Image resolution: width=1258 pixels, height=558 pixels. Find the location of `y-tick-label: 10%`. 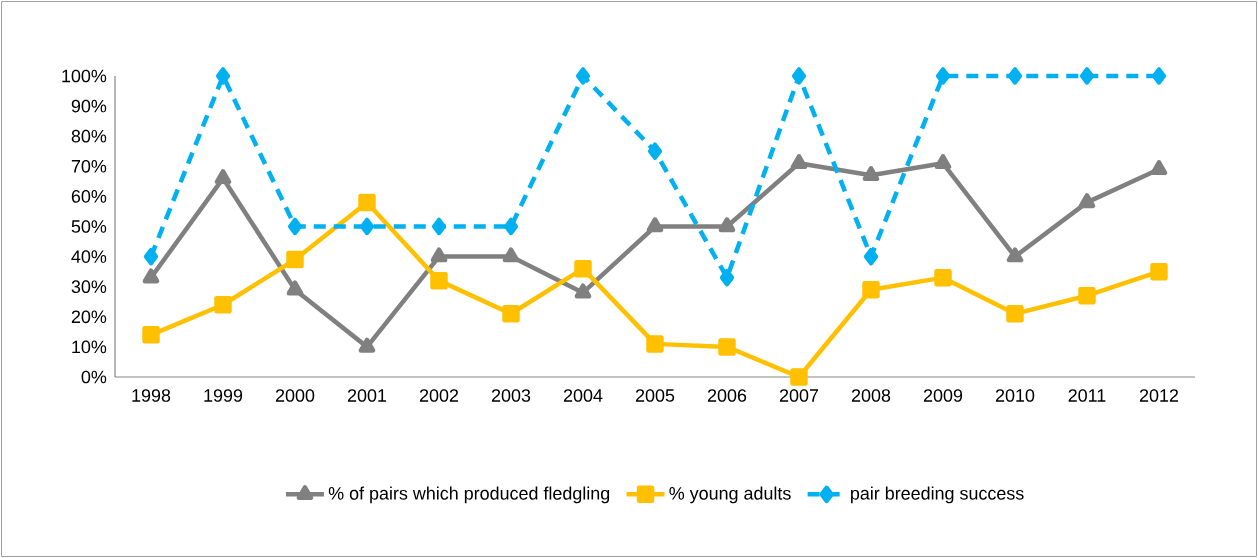

y-tick-label: 10% is located at coordinates (89, 347).